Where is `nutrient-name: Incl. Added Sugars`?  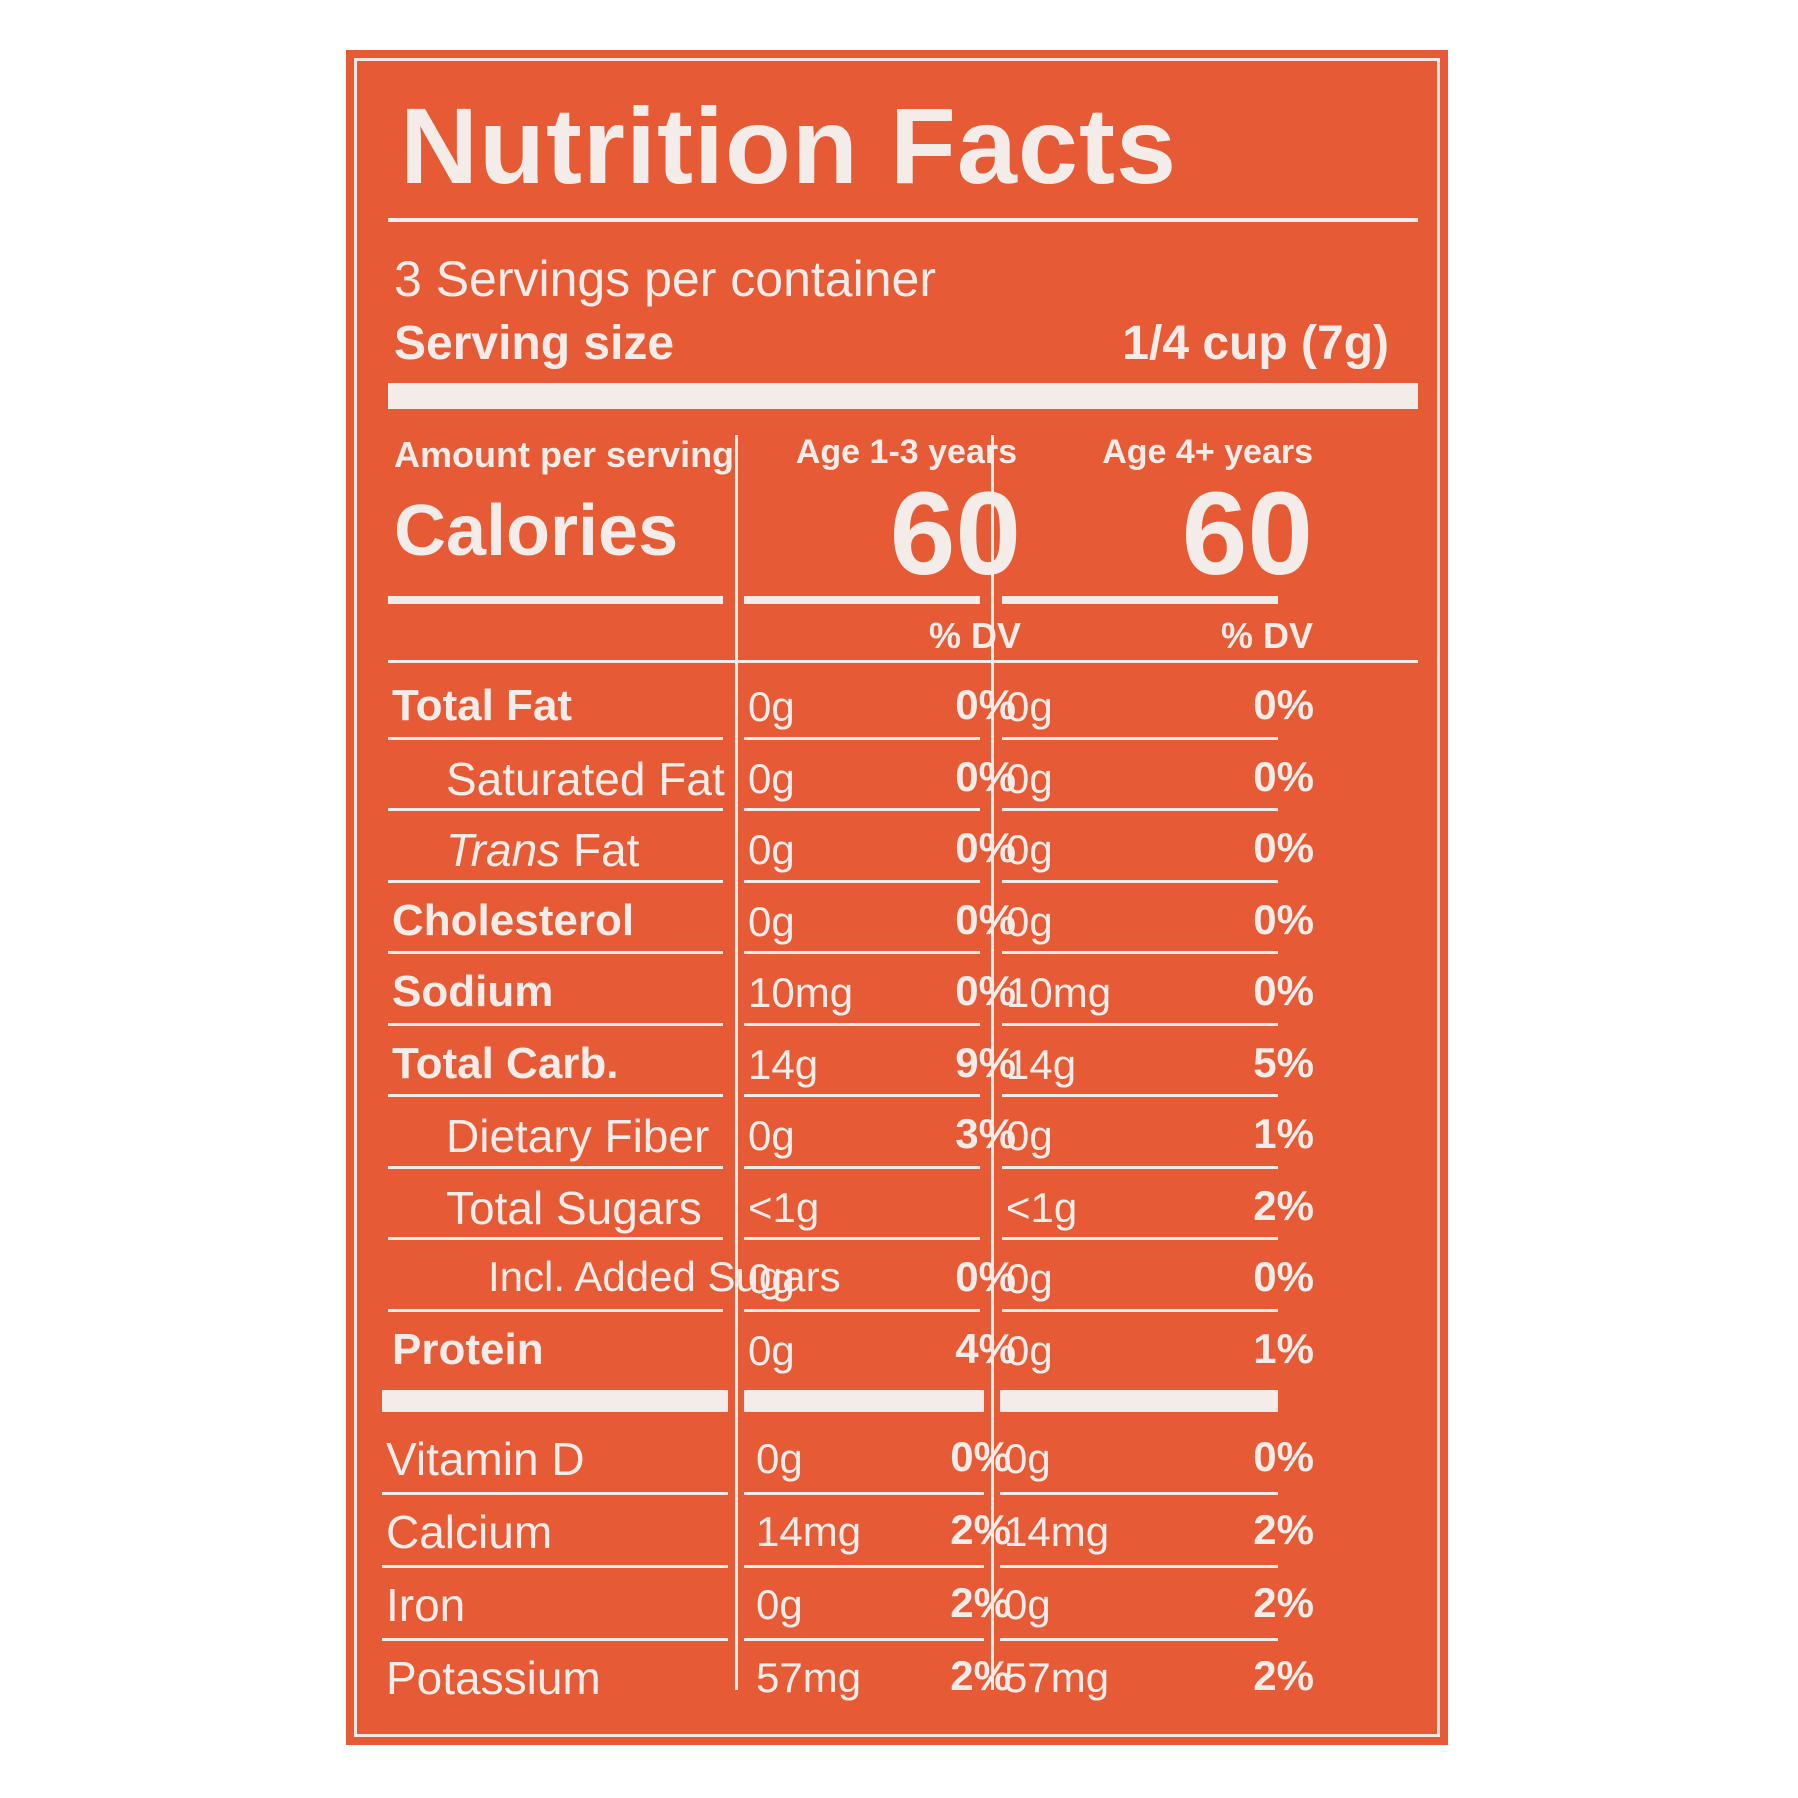 nutrient-name: Incl. Added Sugars is located at coordinates (664, 1277).